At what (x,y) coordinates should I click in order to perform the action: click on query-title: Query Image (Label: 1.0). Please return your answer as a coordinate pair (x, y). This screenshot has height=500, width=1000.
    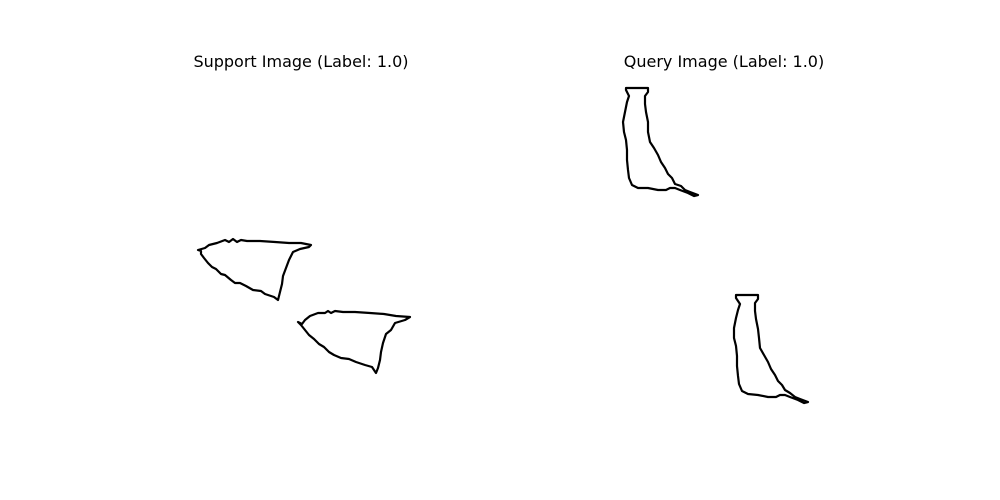
    Looking at the image, I should click on (724, 61).